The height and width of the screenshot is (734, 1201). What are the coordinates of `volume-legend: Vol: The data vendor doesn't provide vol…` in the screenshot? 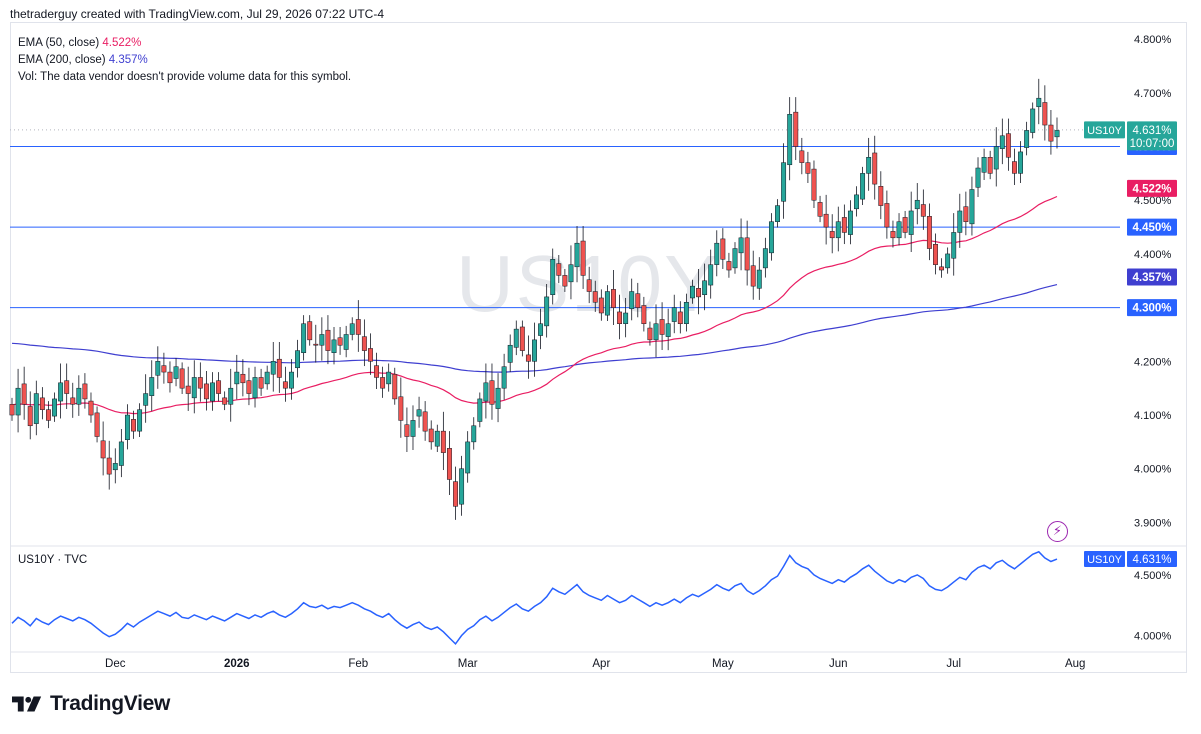 It's located at (185, 77).